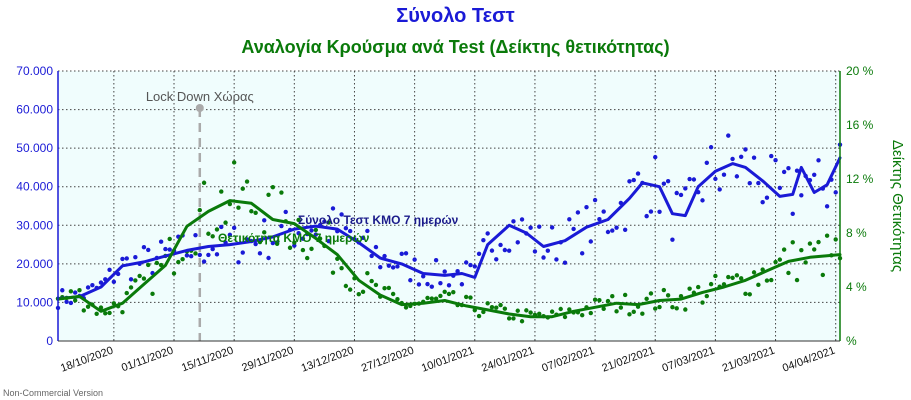 Image resolution: width=911 pixels, height=400 pixels. What do you see at coordinates (568, 360) in the screenshot?
I see `x-tick-label: 07/02/2021` at bounding box center [568, 360].